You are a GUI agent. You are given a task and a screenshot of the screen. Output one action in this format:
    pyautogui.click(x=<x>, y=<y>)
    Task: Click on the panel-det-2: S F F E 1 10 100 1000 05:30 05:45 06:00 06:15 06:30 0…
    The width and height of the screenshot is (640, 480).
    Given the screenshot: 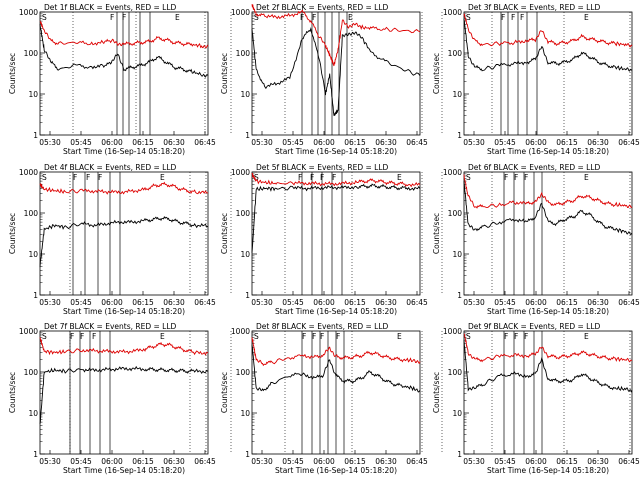 What is the action you would take?
    pyautogui.click(x=331, y=79)
    